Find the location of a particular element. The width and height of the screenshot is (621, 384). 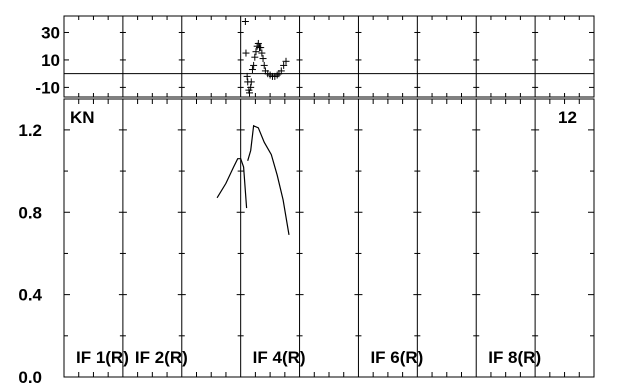

section-label: IF 2(R) is located at coordinates (161, 357).